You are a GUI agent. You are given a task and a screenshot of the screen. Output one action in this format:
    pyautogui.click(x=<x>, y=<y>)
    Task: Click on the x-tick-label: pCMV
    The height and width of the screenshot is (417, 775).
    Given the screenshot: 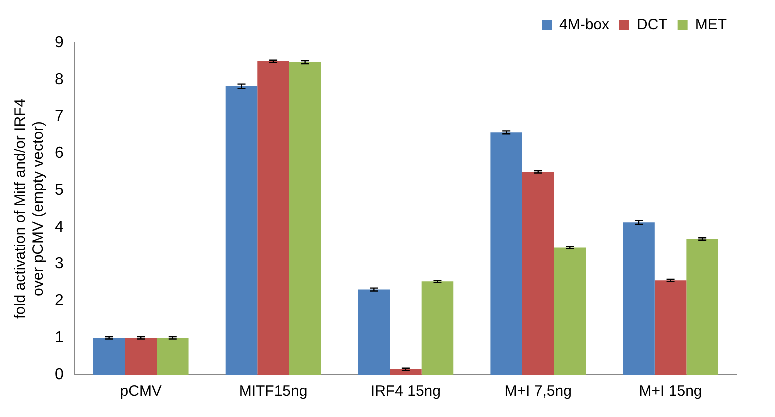 What is the action you would take?
    pyautogui.click(x=141, y=391)
    